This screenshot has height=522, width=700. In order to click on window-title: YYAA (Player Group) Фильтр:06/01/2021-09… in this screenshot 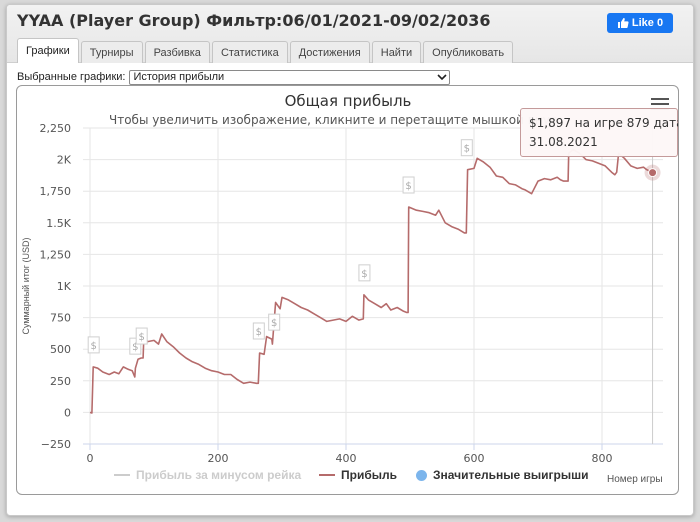, I will do `click(254, 20)`.